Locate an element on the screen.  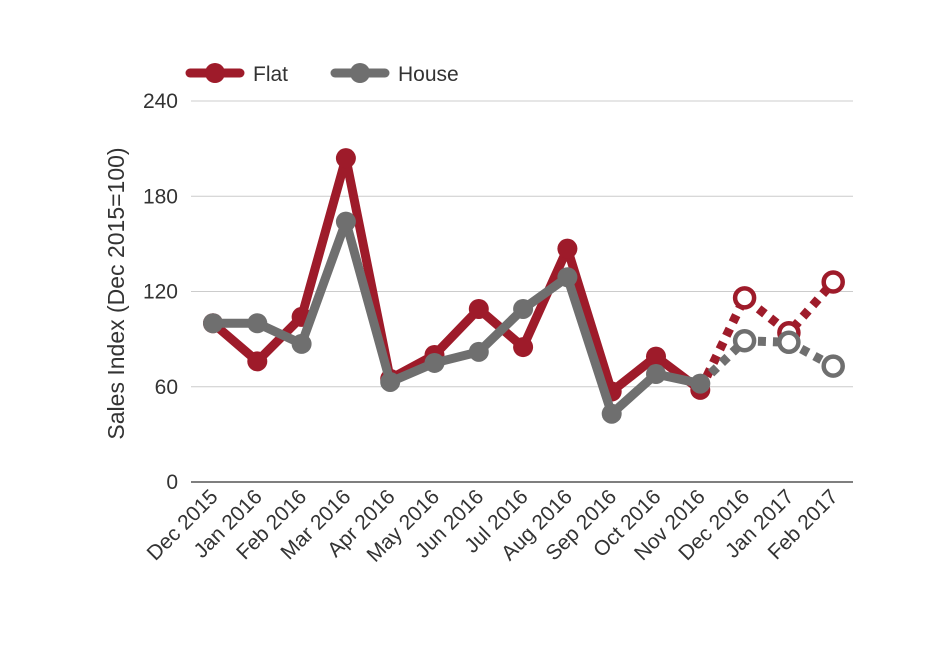
y-axis-ticks: 0 60 120 180 240 is located at coordinates (160, 292).